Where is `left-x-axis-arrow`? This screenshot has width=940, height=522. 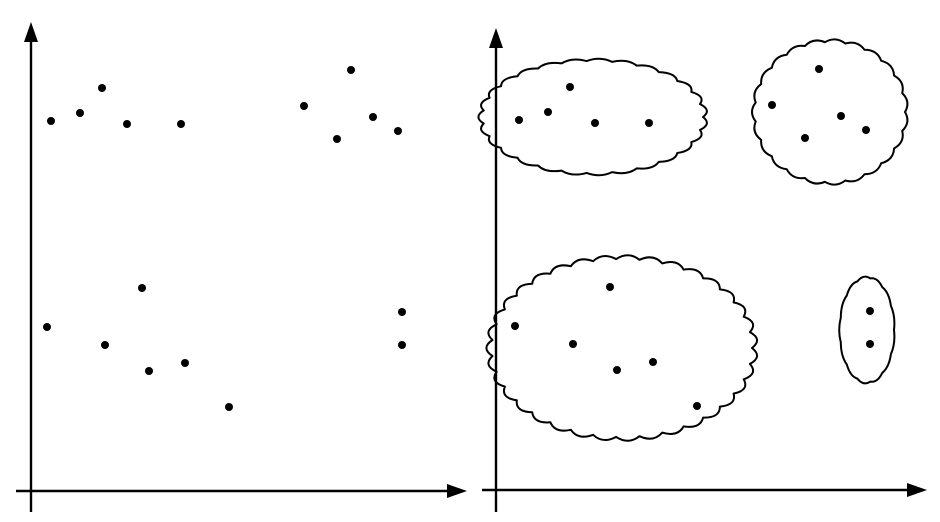 left-x-axis-arrow is located at coordinates (457, 491).